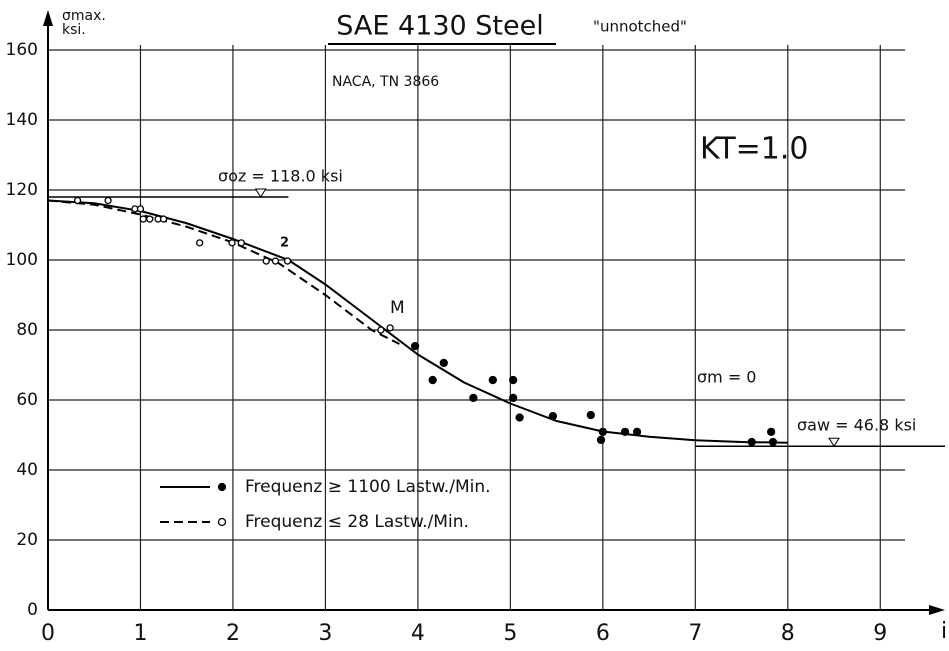 The width and height of the screenshot is (949, 651). What do you see at coordinates (510, 633) in the screenshot?
I see `x-tick-label: 5` at bounding box center [510, 633].